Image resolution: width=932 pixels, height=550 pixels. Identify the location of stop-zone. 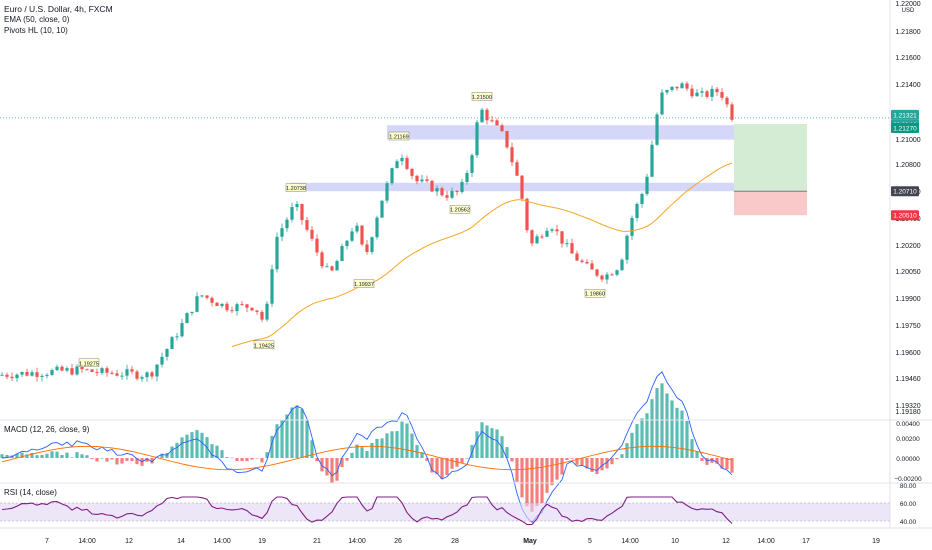
(770, 203).